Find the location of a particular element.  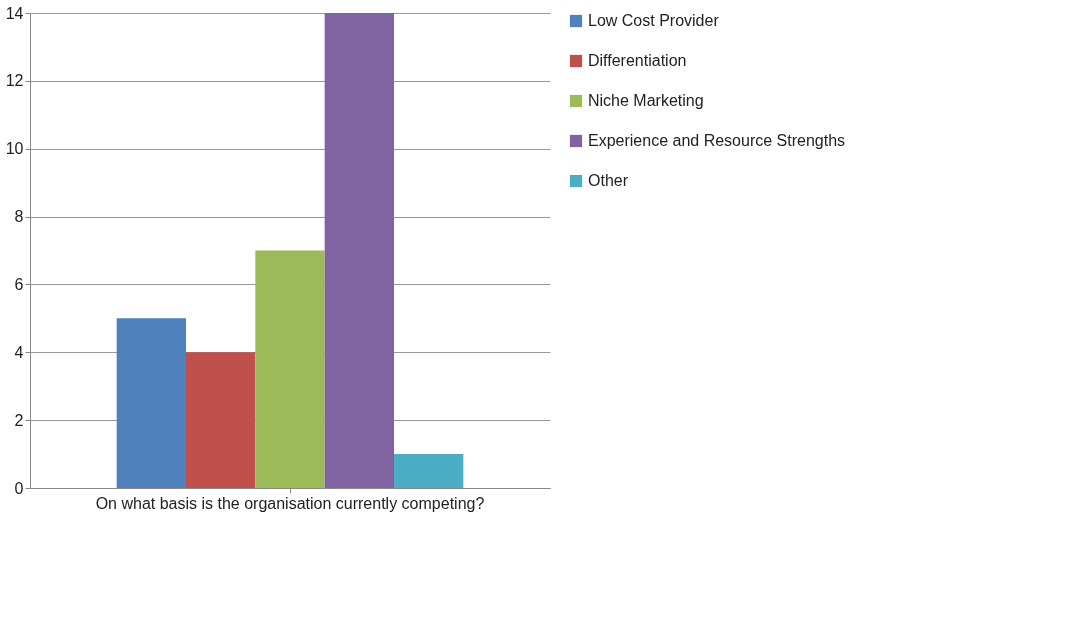

y-tick-label: 6 is located at coordinates (19, 284).